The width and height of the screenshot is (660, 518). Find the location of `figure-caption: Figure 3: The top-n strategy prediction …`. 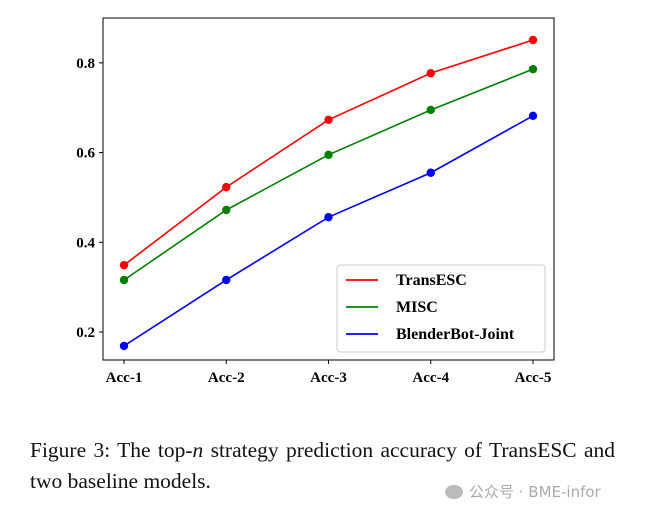

figure-caption: Figure 3: The top-n strategy prediction … is located at coordinates (322, 466).